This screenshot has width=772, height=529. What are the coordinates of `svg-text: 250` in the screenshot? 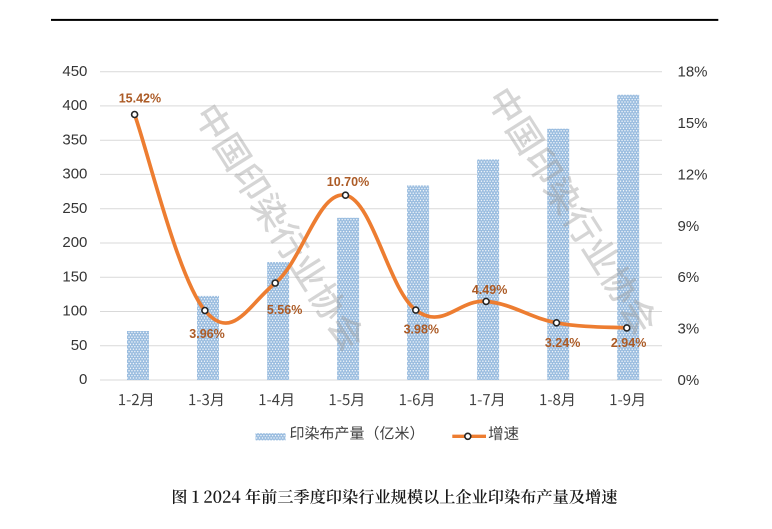 It's located at (74, 208).